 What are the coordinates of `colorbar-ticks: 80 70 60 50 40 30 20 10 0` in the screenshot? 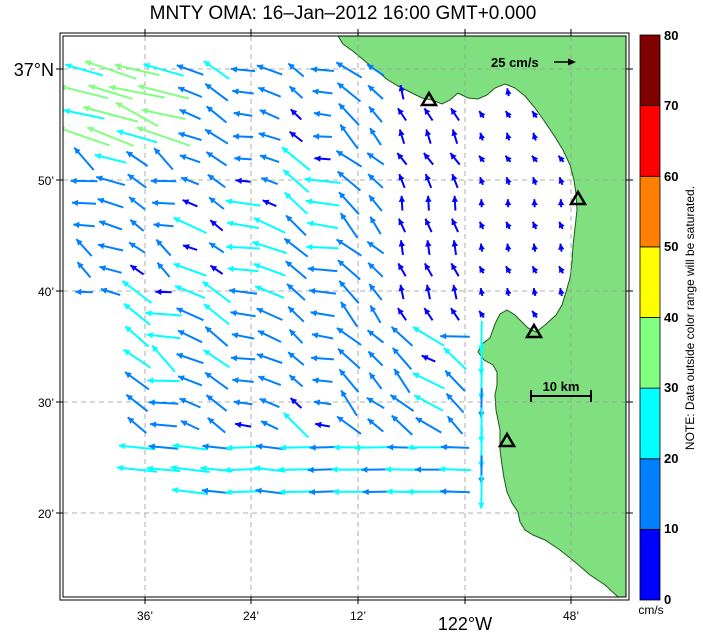 It's located at (671, 317).